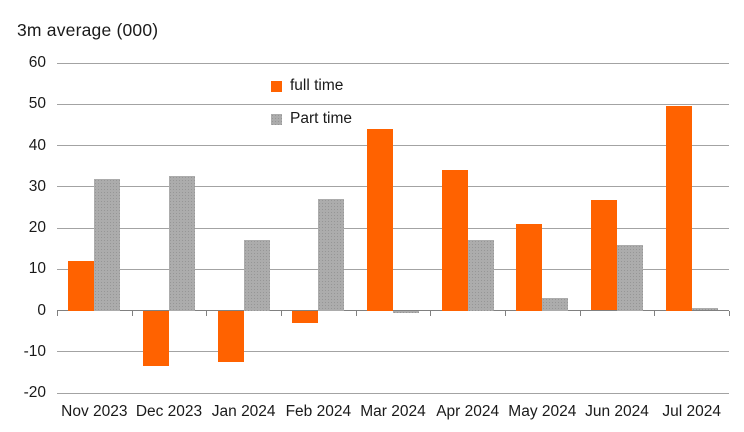 The width and height of the screenshot is (744, 432). I want to click on x-tick-label: Jun 2024, so click(617, 411).